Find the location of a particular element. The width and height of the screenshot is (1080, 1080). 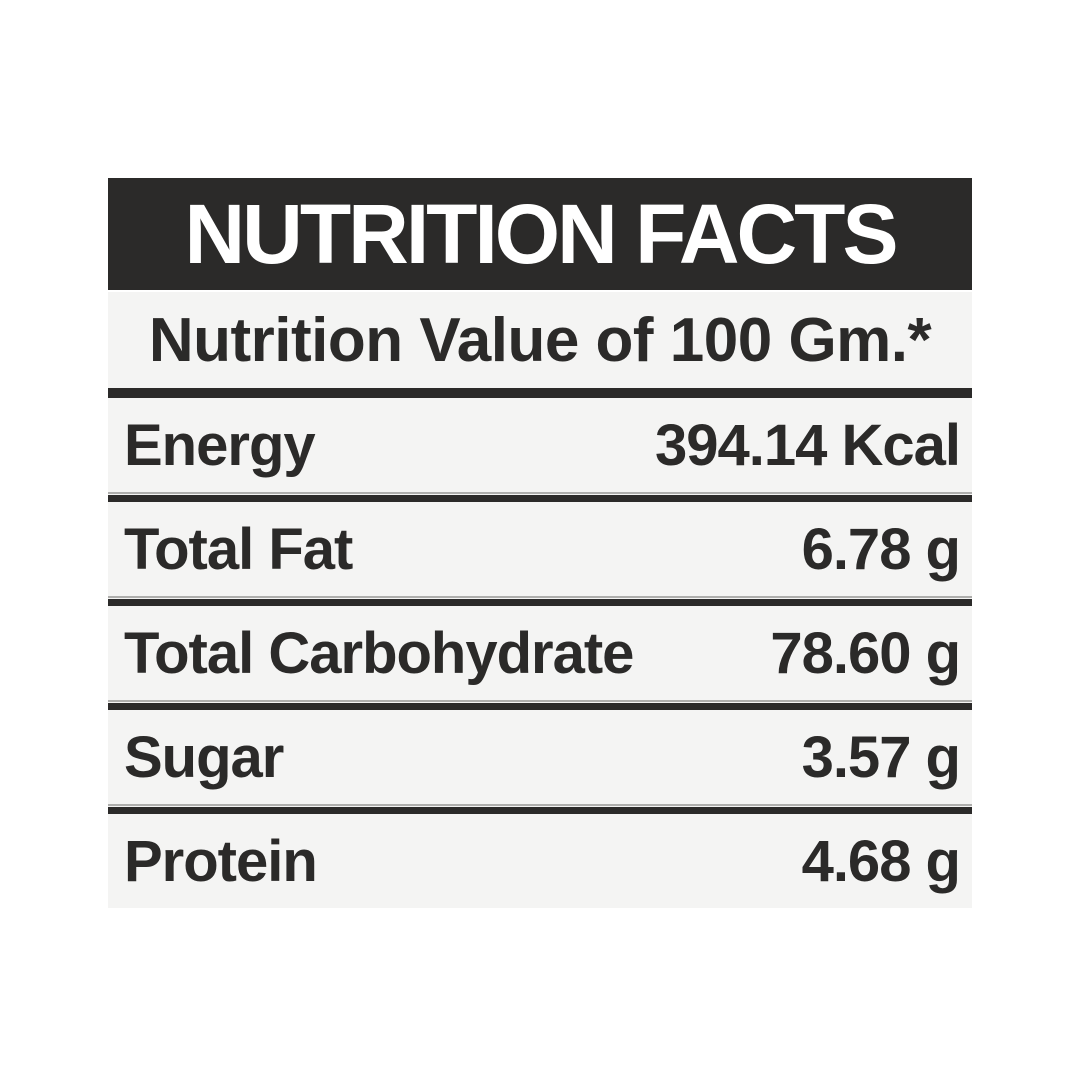

nutrient-row-total-carbohydrate: Total Carbohydrate 78.60 g is located at coordinates (540, 653).